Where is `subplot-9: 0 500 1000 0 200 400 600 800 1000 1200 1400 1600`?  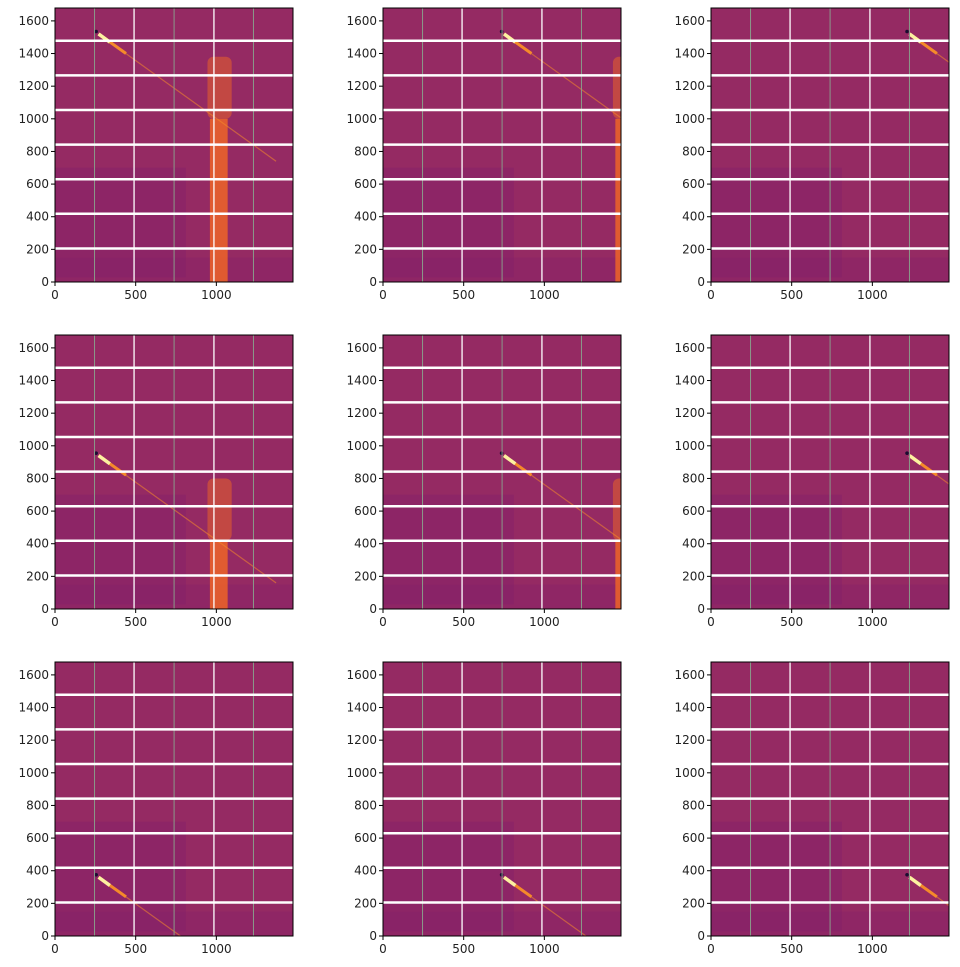
subplot-9: 0 500 1000 0 200 400 600 800 1000 1200 1400 1600 is located at coordinates (812, 808).